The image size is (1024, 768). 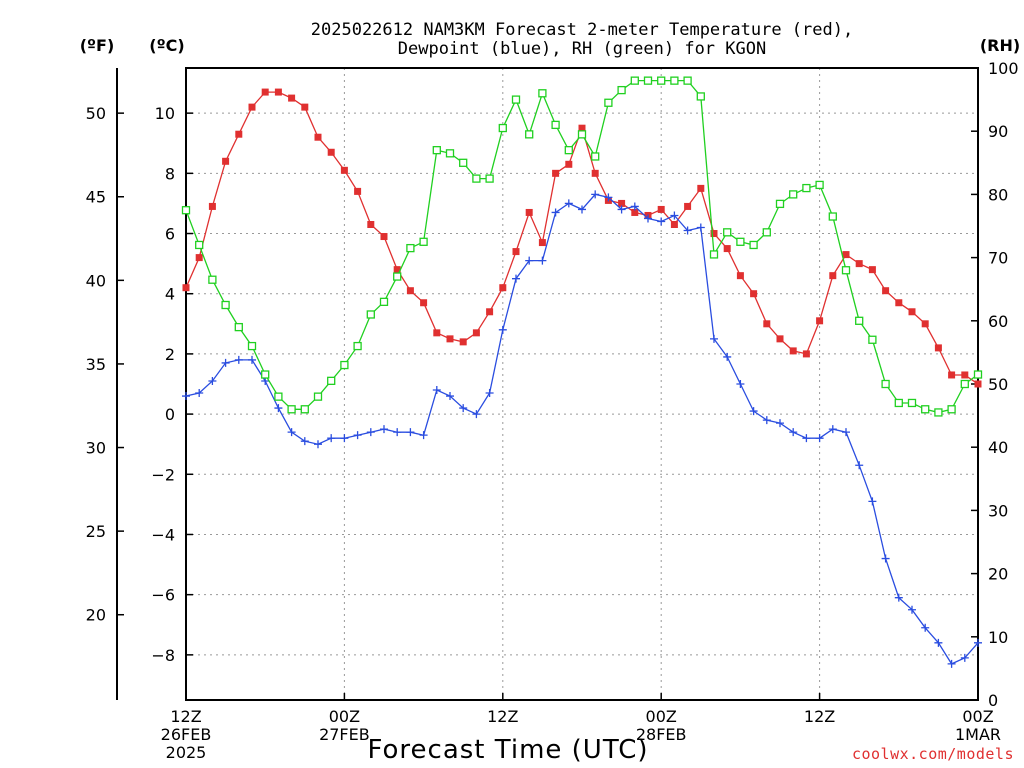 What do you see at coordinates (186, 752) in the screenshot?
I see `x-tick-label: 2025` at bounding box center [186, 752].